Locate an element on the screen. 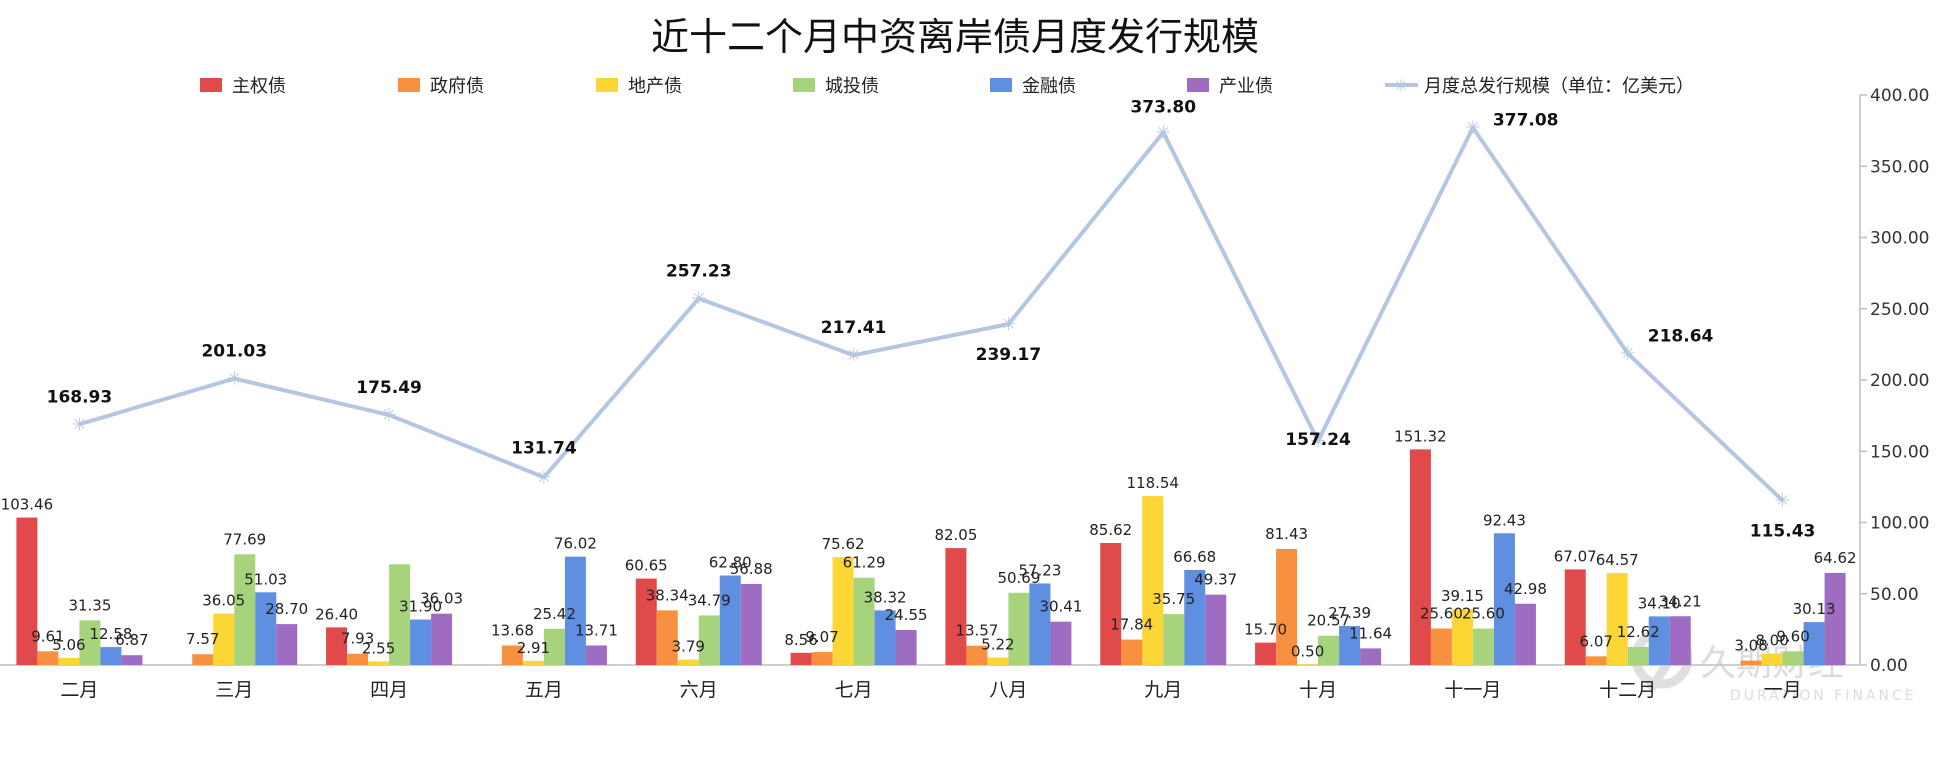 The width and height of the screenshot is (1940, 772). bar-data-label: 61.29 is located at coordinates (864, 563).